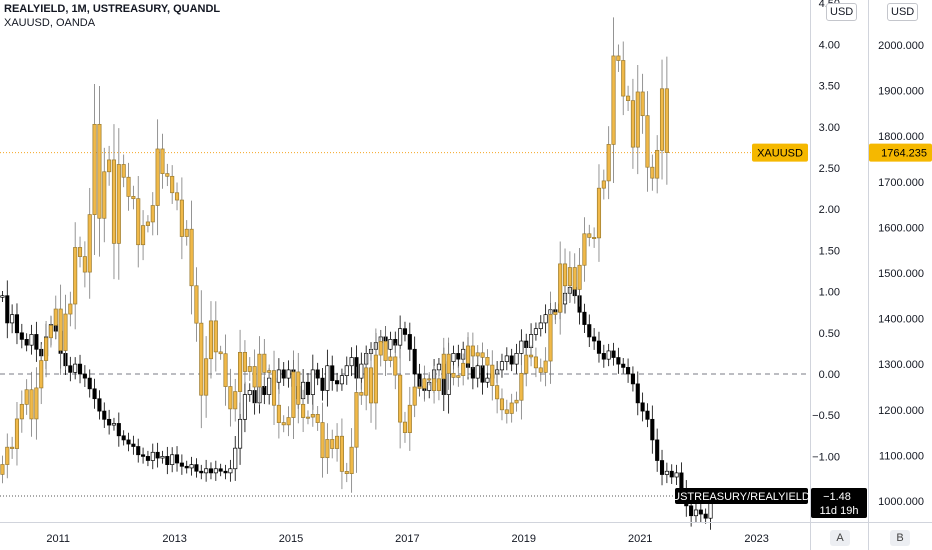 This screenshot has height=550, width=932. Describe the element at coordinates (901, 183) in the screenshot. I see `right-axis-tick-label: 1700.000` at that location.